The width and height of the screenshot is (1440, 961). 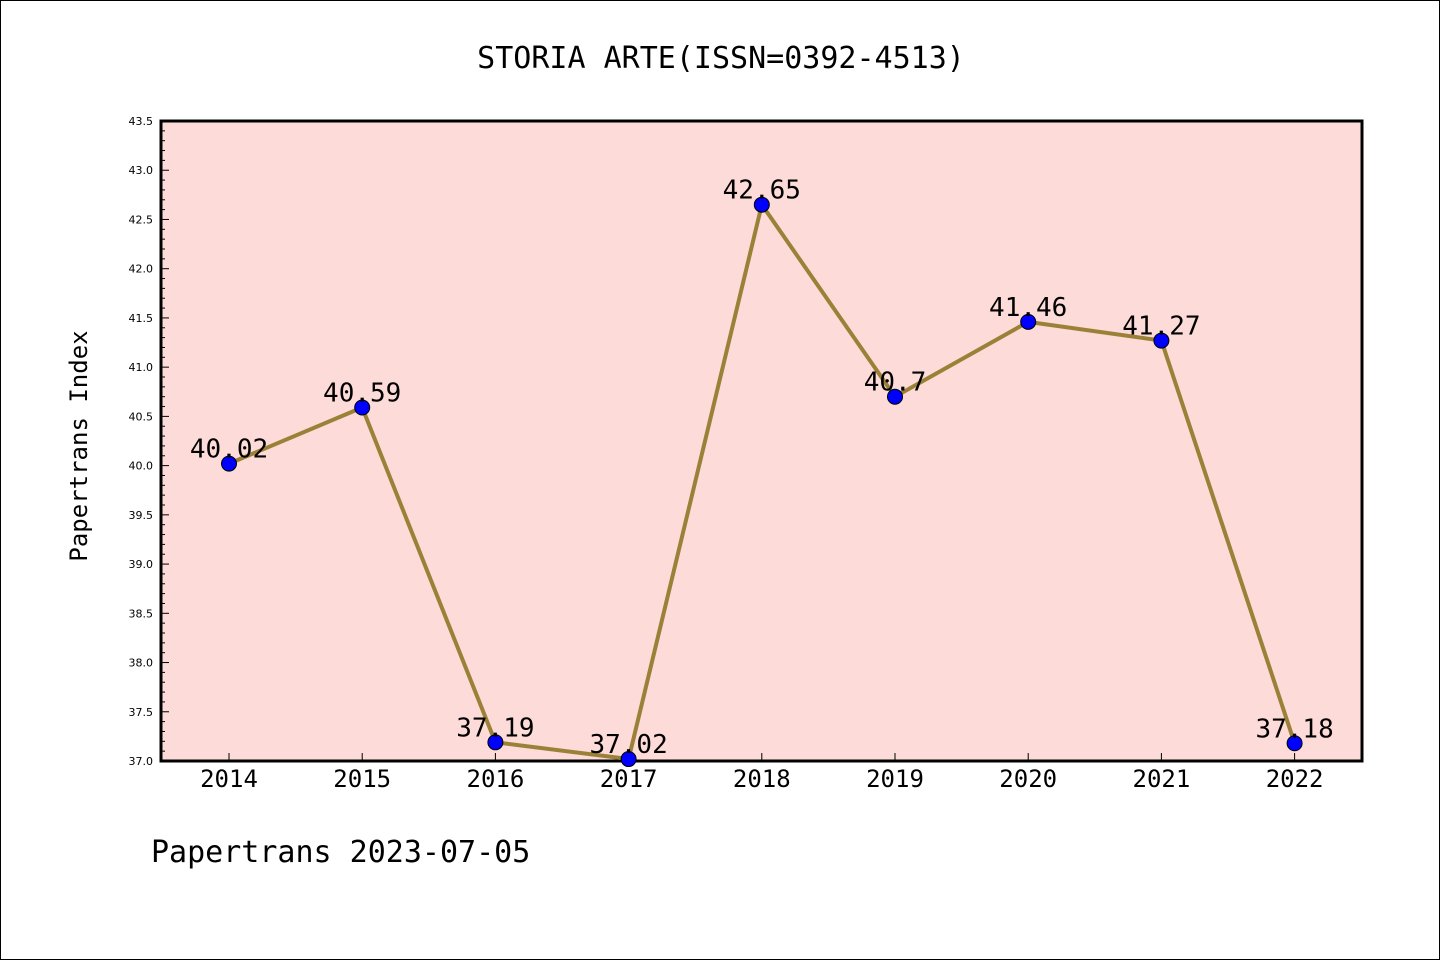 I want to click on x-tick-label: 2018, so click(x=762, y=779).